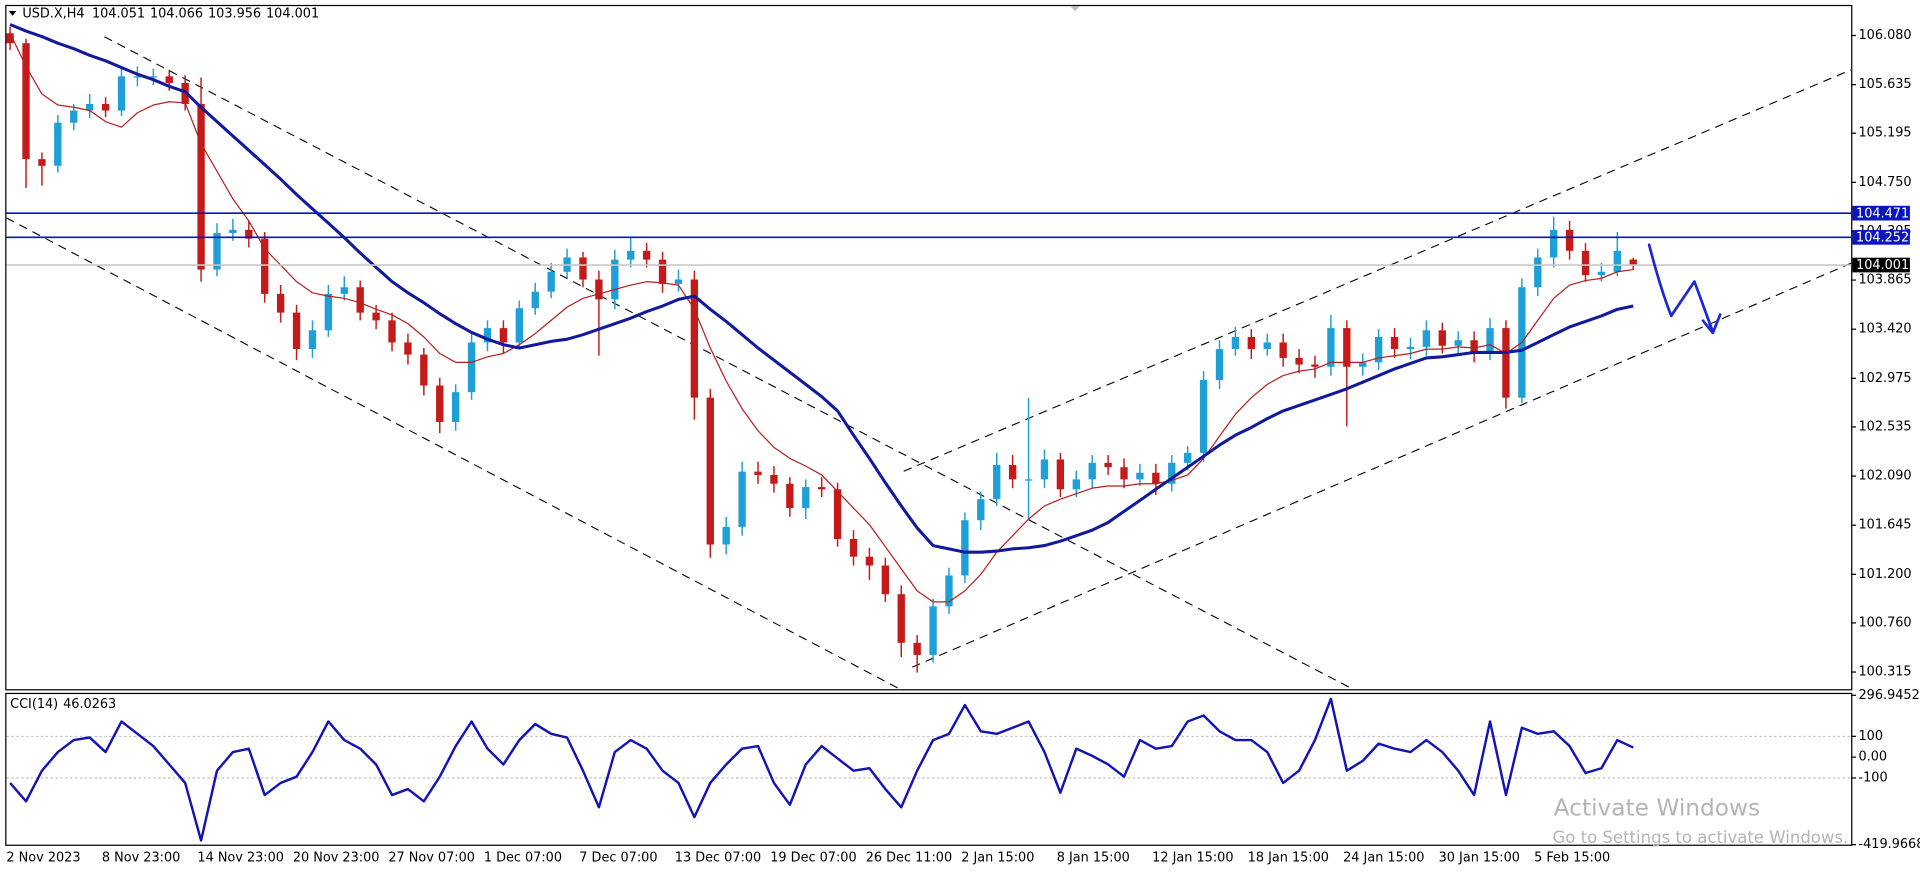 Image resolution: width=1920 pixels, height=874 pixels. I want to click on level-label: 104.001, so click(1882, 265).